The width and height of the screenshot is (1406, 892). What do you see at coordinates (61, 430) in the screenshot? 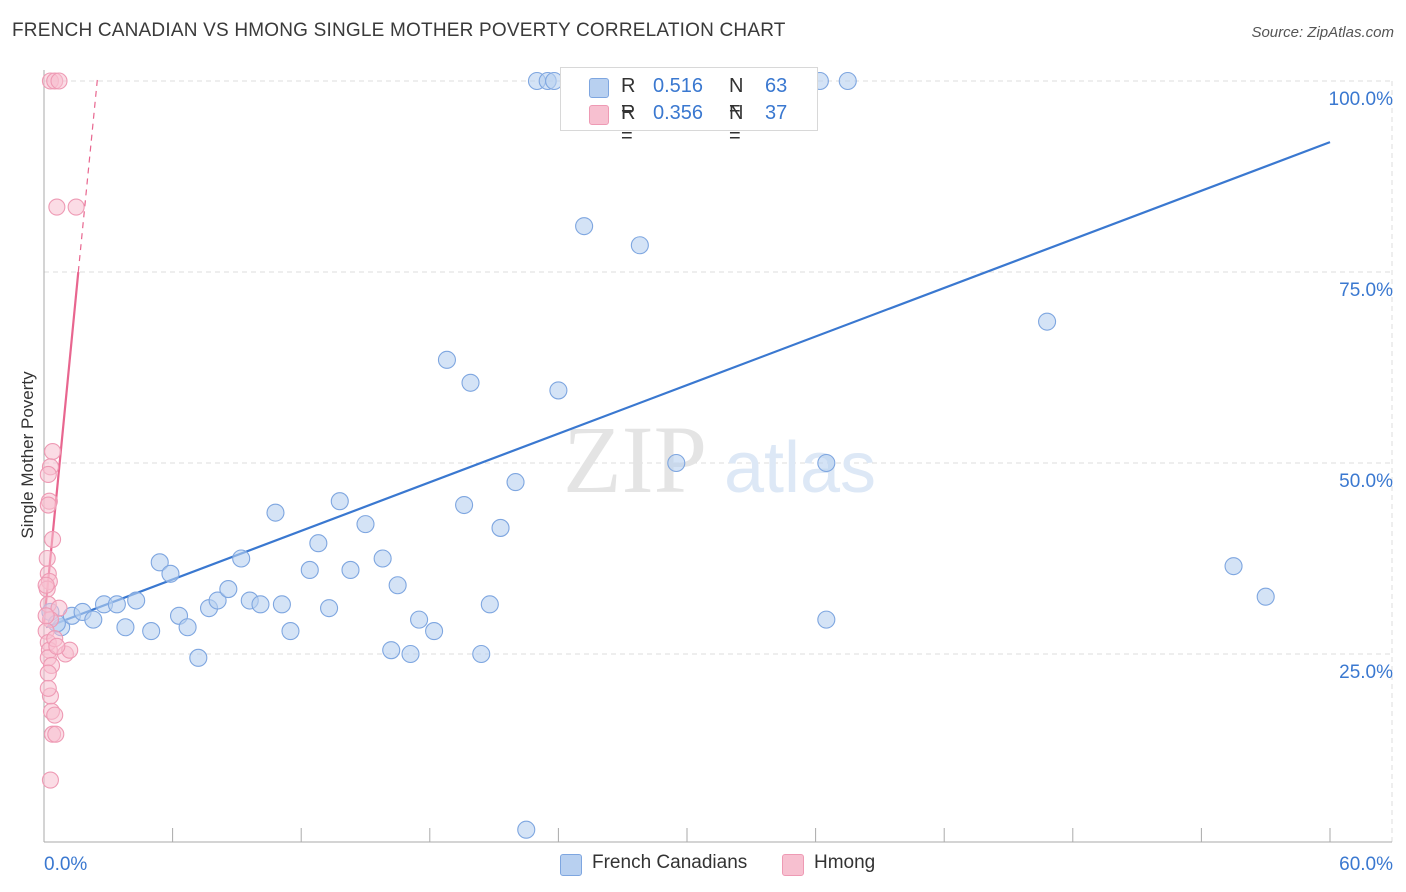
I see `series-hmong` at bounding box center [61, 430].